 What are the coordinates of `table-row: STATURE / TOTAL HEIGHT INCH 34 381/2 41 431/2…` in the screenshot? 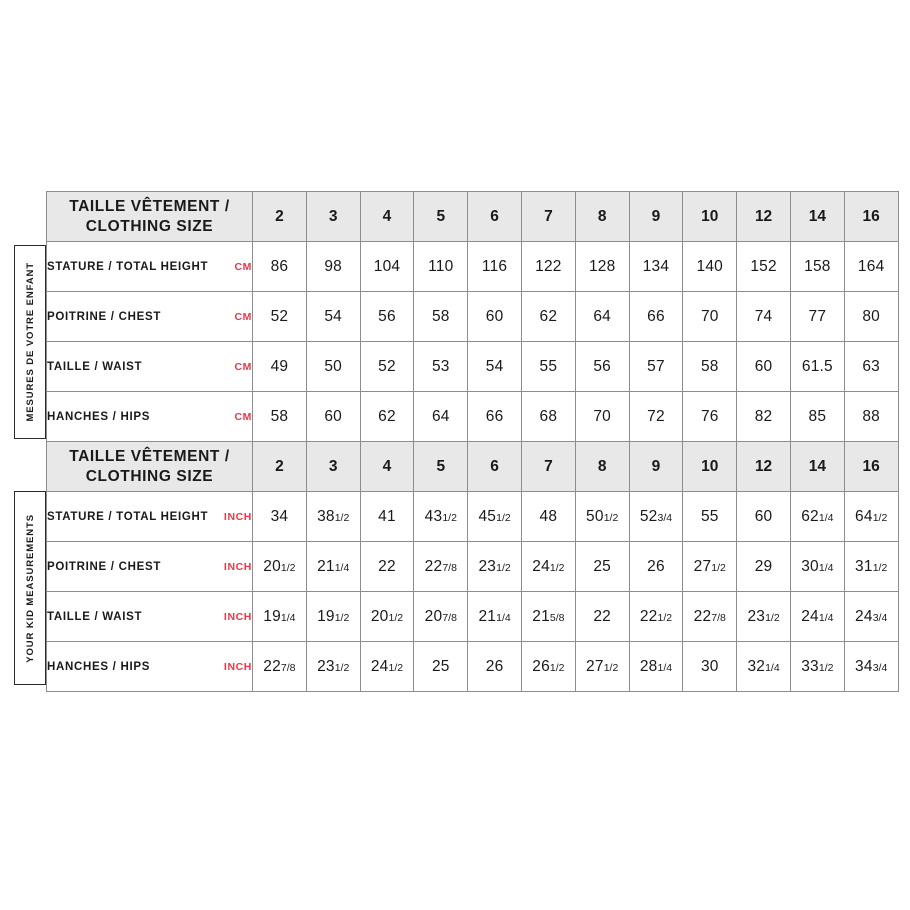 It's located at (472, 516).